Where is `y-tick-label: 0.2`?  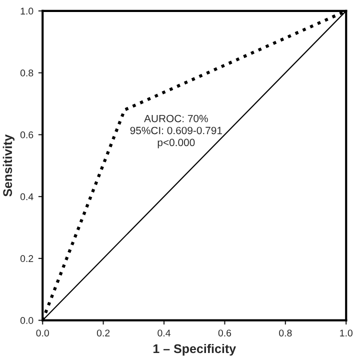 y-tick-label: 0.2 is located at coordinates (27, 258).